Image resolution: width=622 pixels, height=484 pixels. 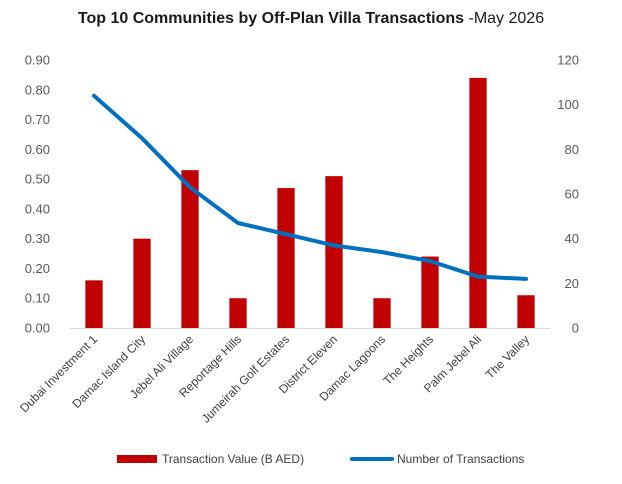 What do you see at coordinates (37, 119) in the screenshot?
I see `left-tick-label: 0.70` at bounding box center [37, 119].